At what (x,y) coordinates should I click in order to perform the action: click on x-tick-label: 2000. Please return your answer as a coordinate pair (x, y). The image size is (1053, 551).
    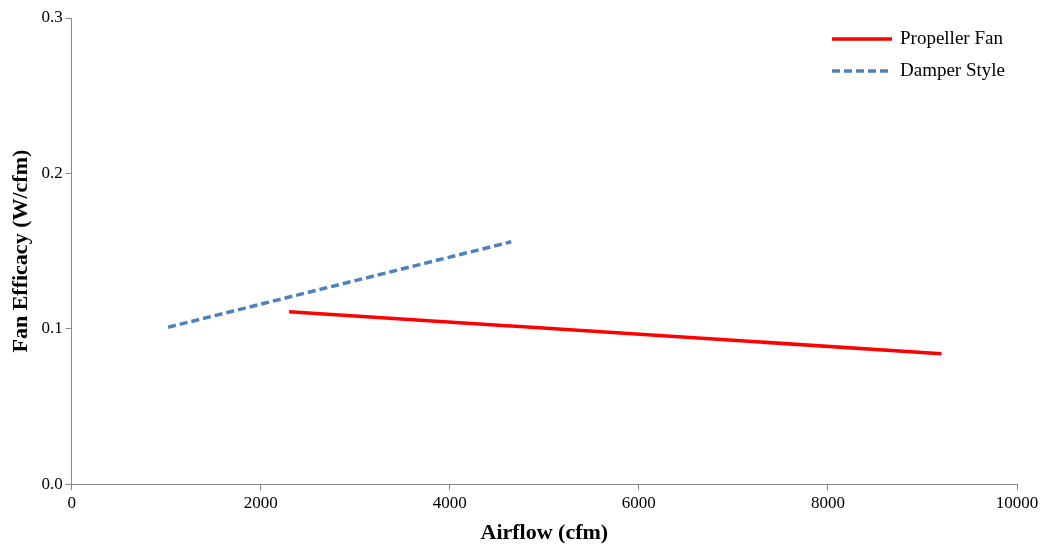
    Looking at the image, I should click on (260, 502).